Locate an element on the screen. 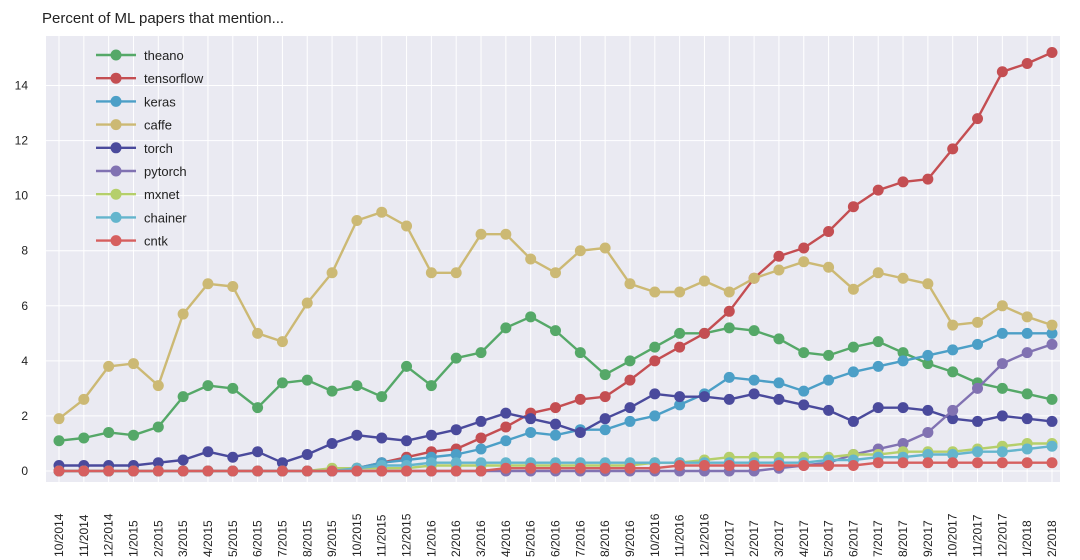 The image size is (1080, 560). x-tick-label: 12/2017 is located at coordinates (1002, 535).